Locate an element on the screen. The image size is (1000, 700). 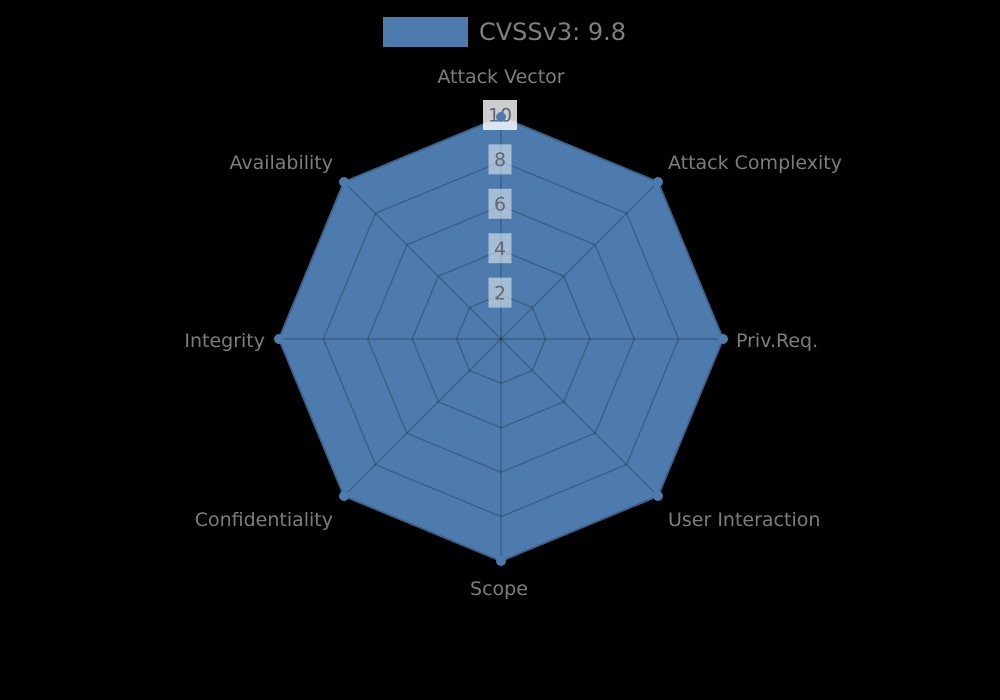
axis-label-priv-req: Priv.Req. is located at coordinates (777, 341).